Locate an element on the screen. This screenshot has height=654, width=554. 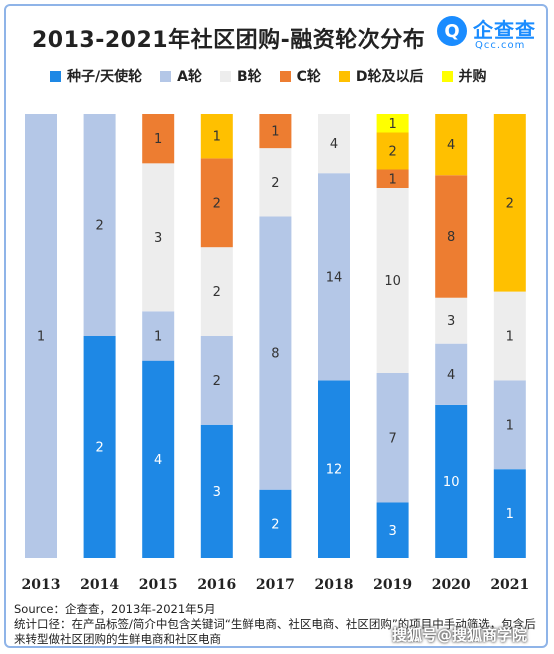
legend-item: D轮及以后 is located at coordinates (381, 76).